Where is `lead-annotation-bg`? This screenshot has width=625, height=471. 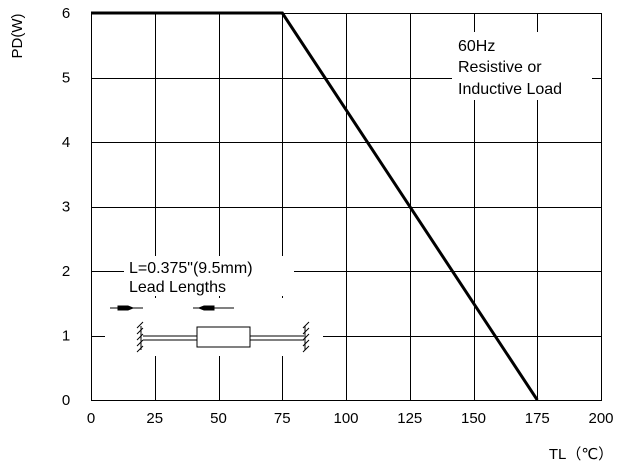
lead-annotation-bg is located at coordinates (209, 276).